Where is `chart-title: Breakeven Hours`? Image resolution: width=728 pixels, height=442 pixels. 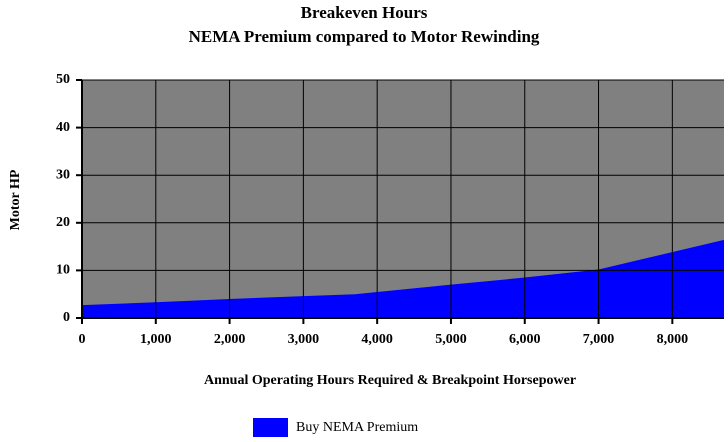 chart-title: Breakeven Hours is located at coordinates (364, 12).